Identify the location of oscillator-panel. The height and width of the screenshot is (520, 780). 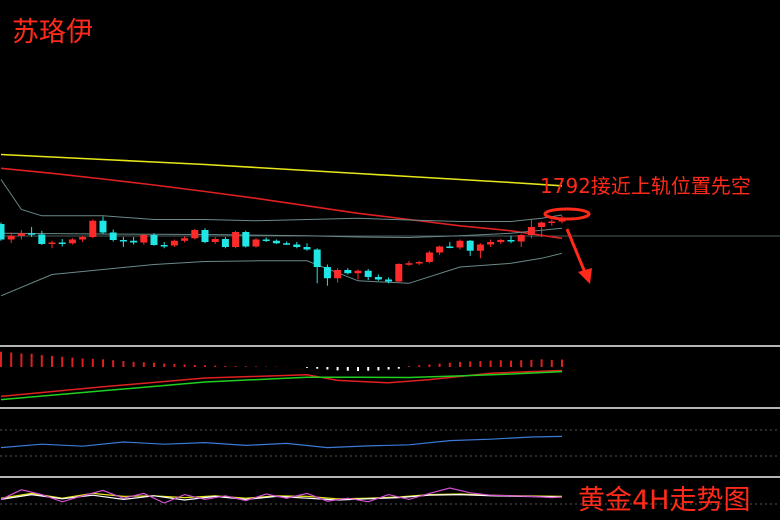
(281, 495).